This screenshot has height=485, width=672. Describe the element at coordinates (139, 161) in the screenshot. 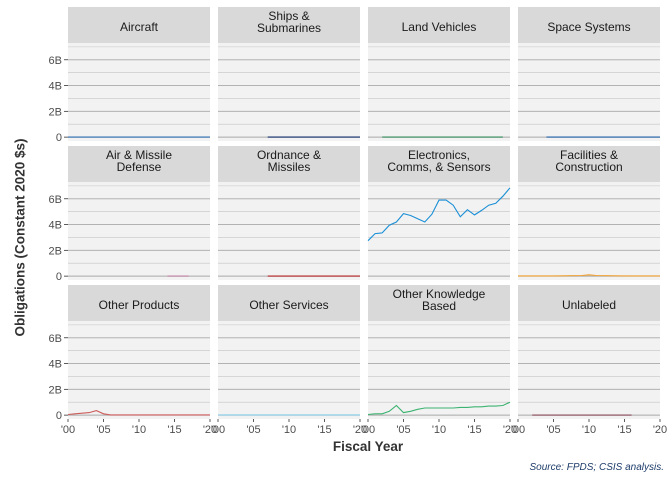

I see `facet-title: Air & Missile Defense` at that location.